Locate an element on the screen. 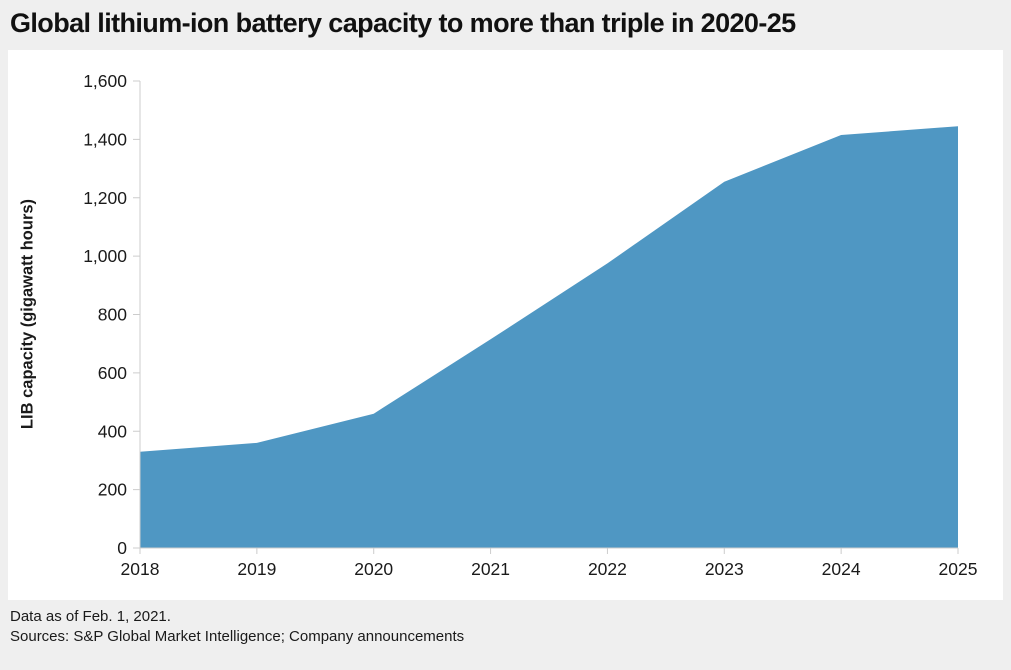 Image resolution: width=1011 pixels, height=670 pixels. x-tick-label: 2023 is located at coordinates (724, 569).